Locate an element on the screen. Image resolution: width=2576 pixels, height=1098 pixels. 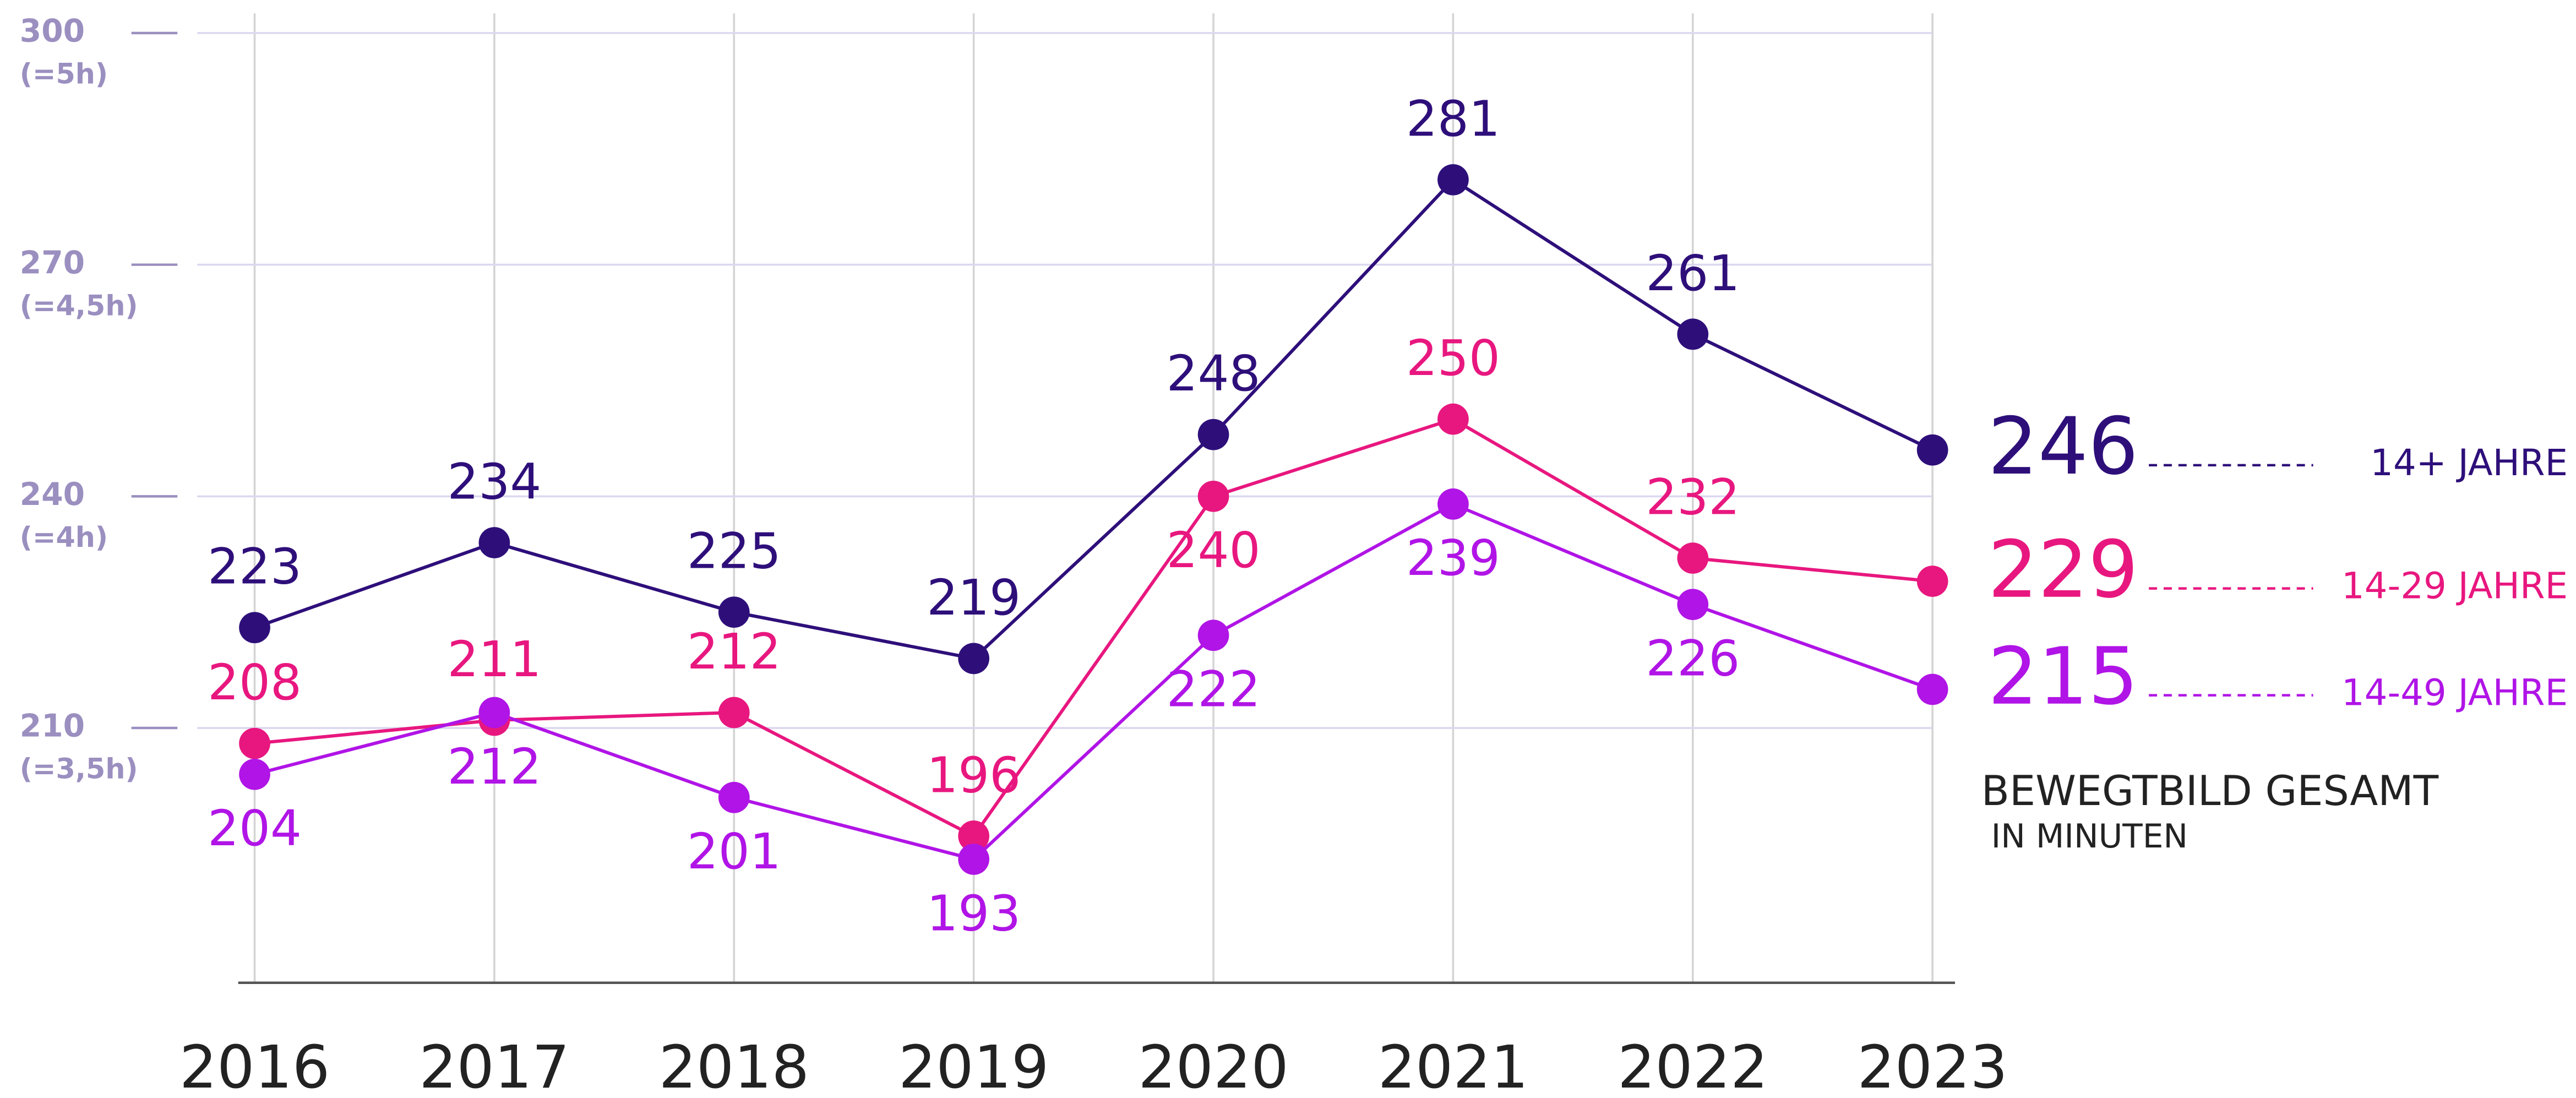
data-label: 193 is located at coordinates (974, 914).